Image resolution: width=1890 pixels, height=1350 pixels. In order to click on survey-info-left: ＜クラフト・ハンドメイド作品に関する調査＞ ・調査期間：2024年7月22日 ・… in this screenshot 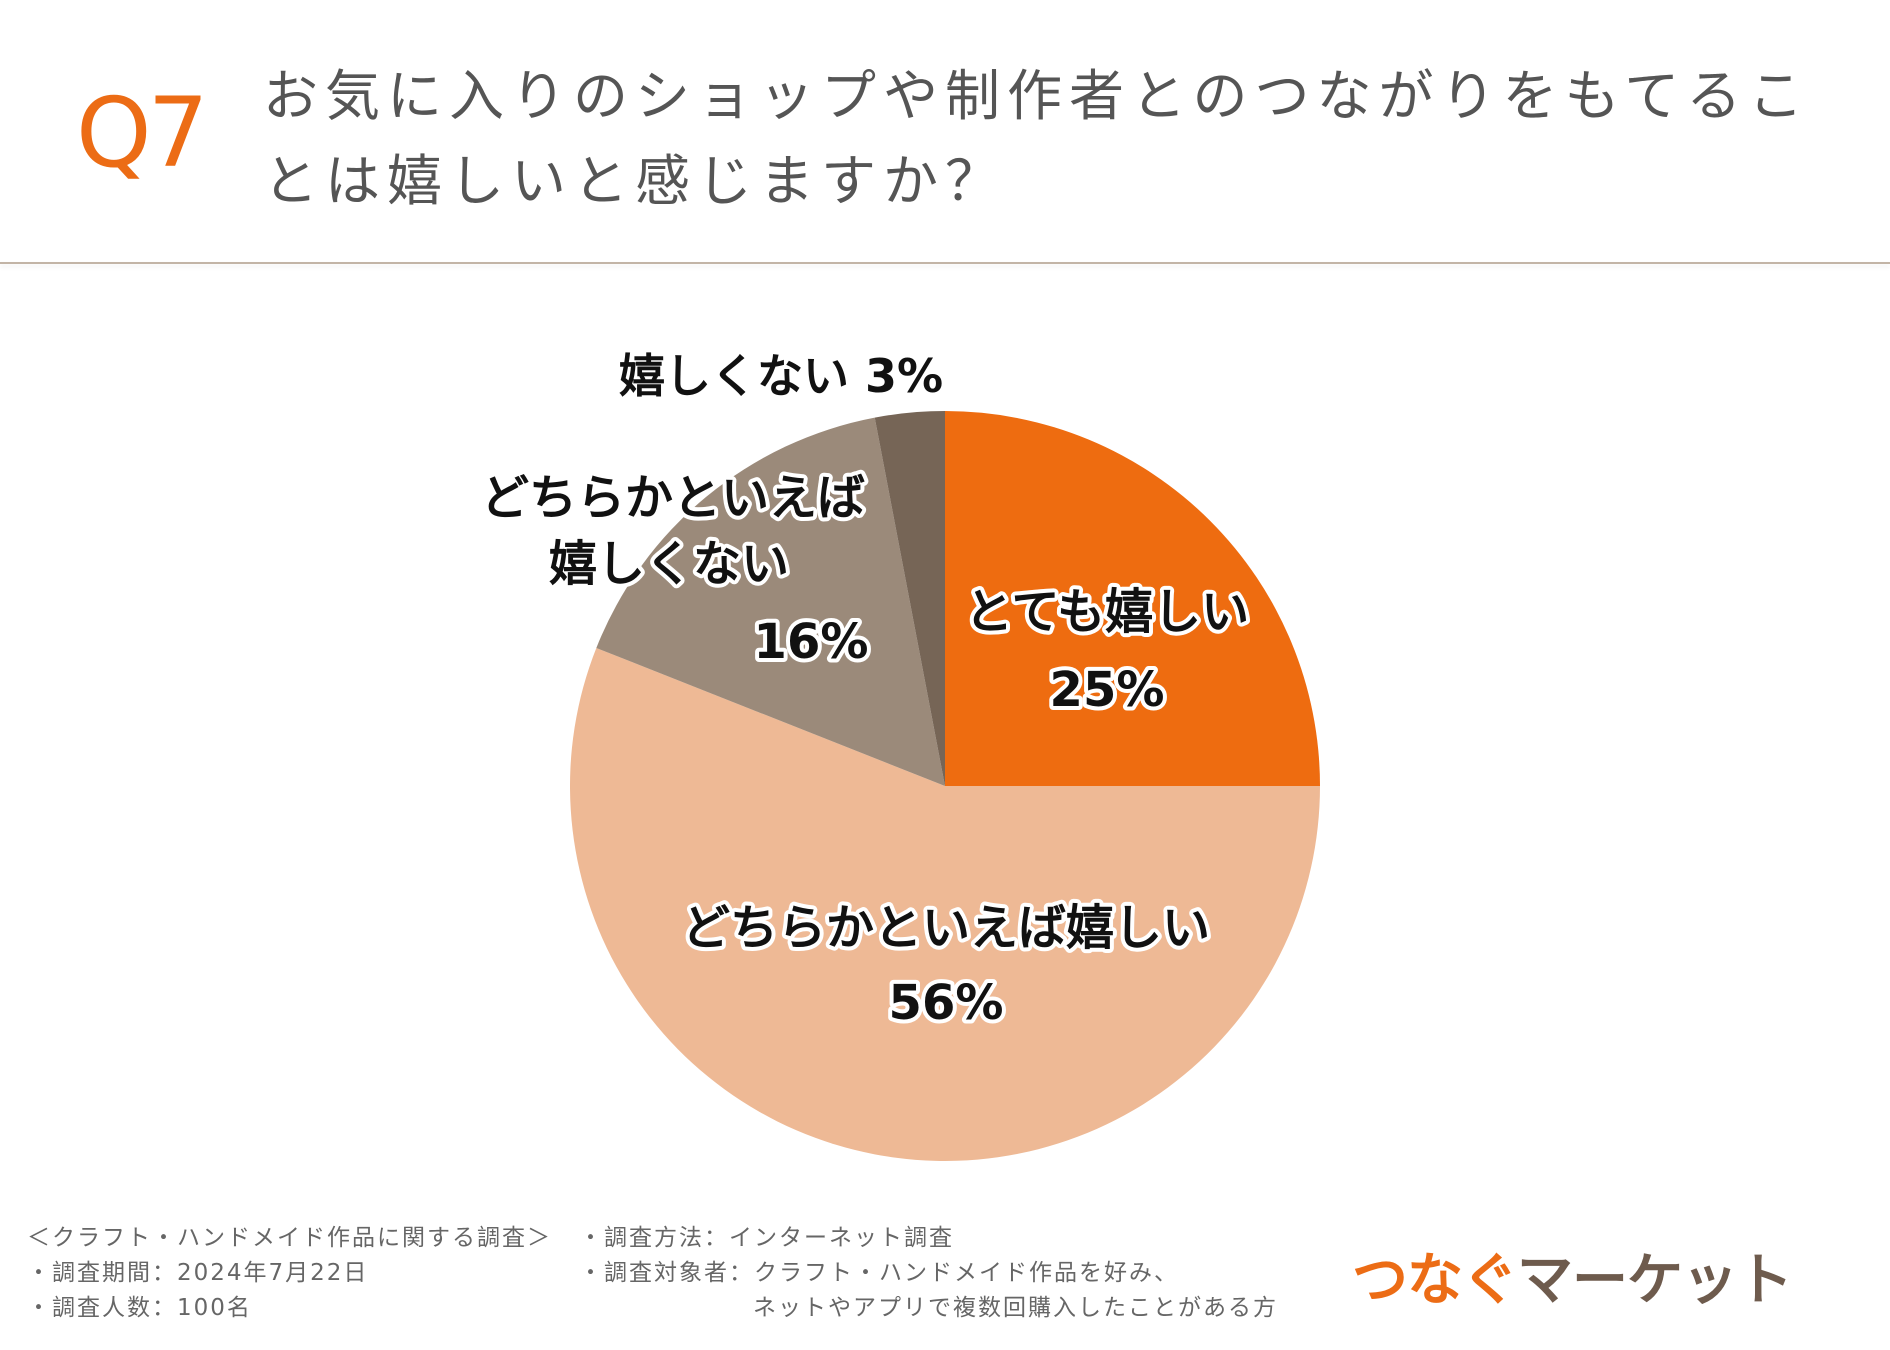, I will do `click(299, 1273)`.